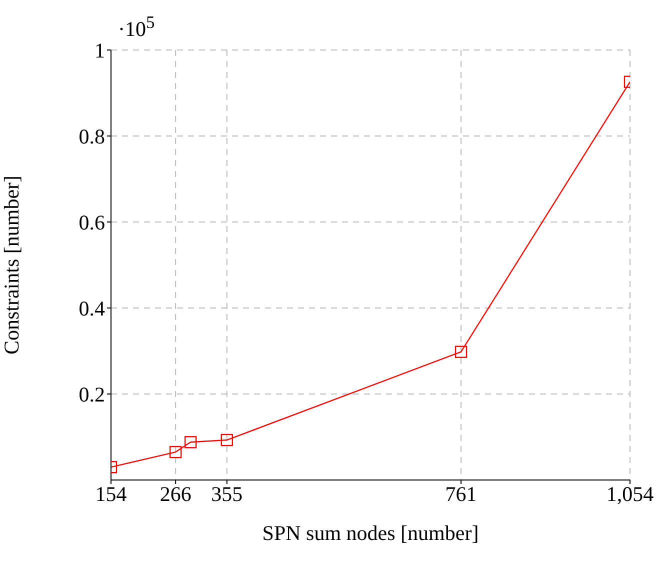  What do you see at coordinates (227, 494) in the screenshot?
I see `x-tick-label: 355` at bounding box center [227, 494].